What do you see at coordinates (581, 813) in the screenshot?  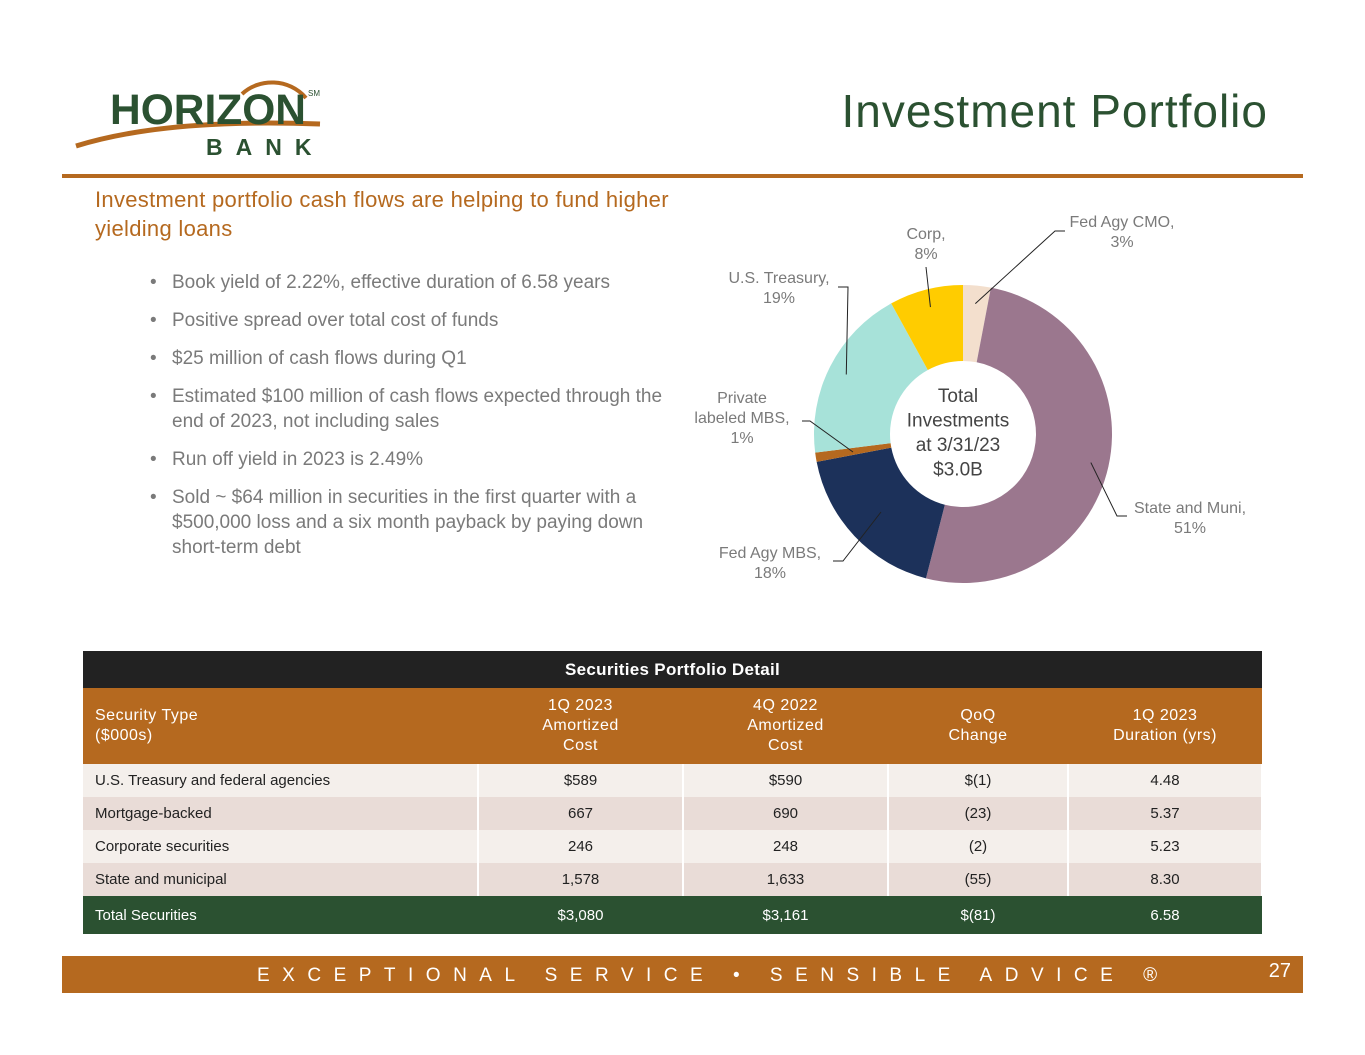 I see `table-cell: 667` at bounding box center [581, 813].